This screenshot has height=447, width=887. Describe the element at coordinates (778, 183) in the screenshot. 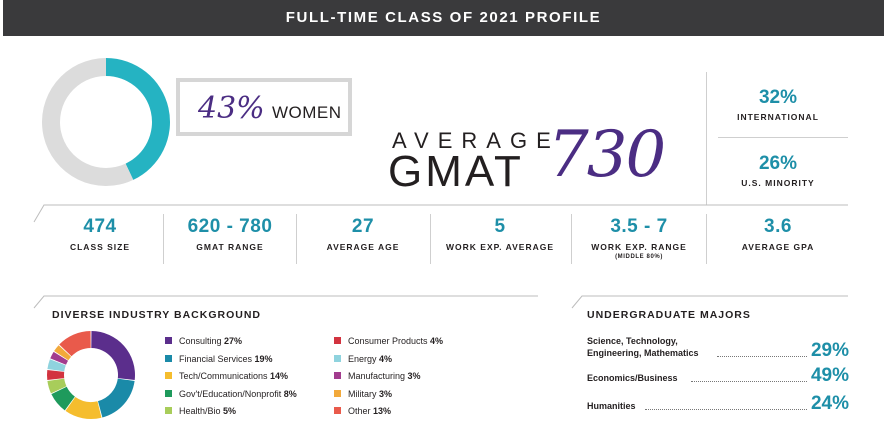

I see `us-minority-label: U.S. MINORITY` at that location.